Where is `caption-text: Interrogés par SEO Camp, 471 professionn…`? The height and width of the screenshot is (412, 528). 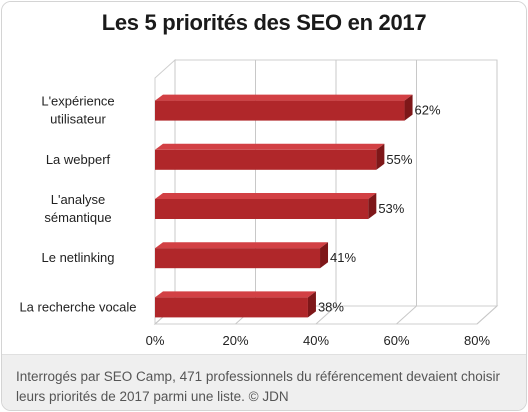
caption-text: Interrogés par SEO Camp, 471 professionn… is located at coordinates (258, 386).